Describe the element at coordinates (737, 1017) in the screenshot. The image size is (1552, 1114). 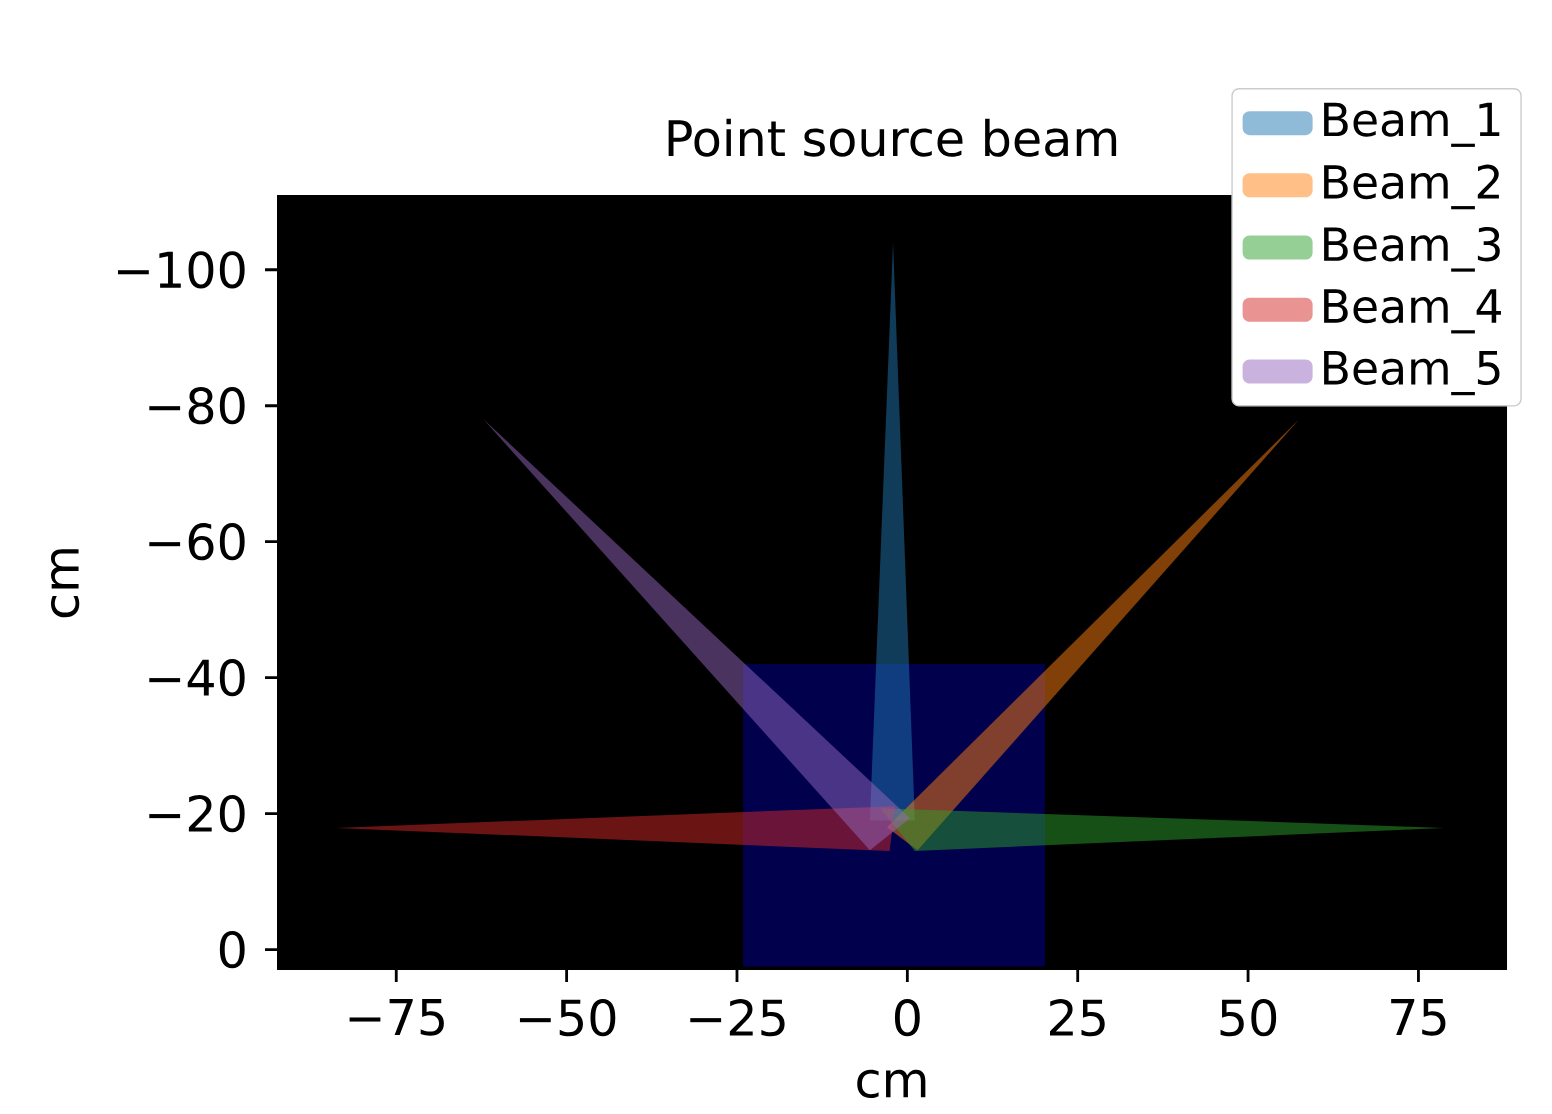
I see `x-tick-label: −25` at that location.